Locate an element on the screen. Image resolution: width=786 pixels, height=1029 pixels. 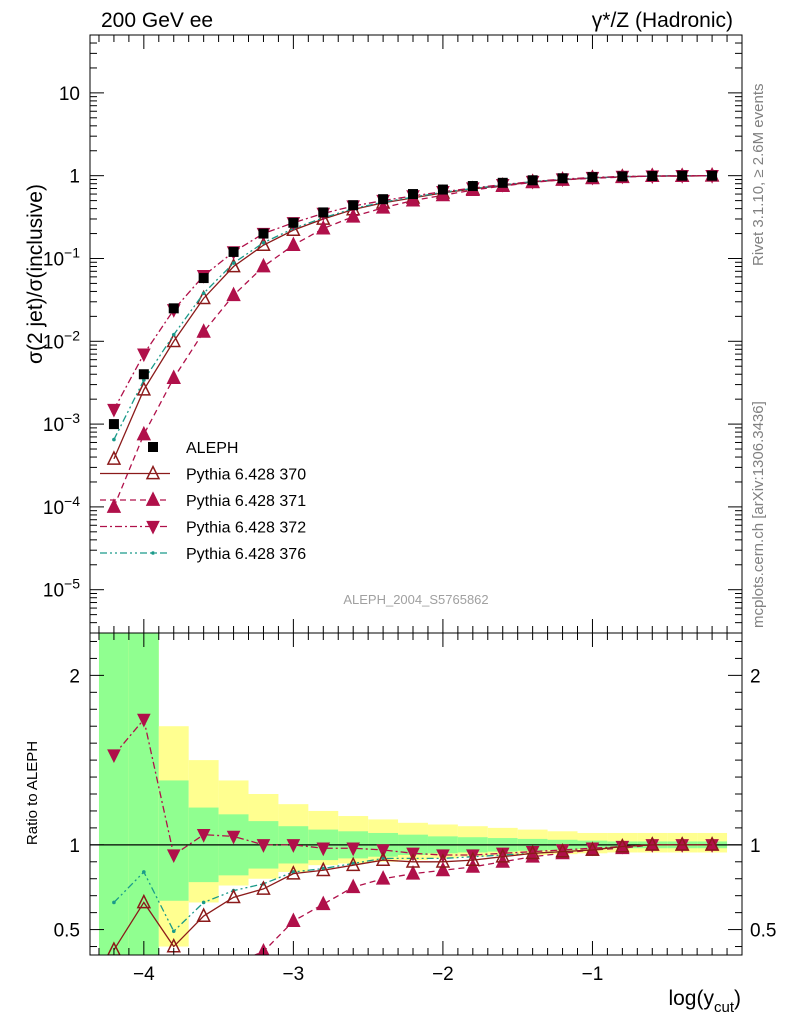
main-ylabel: σ(2 jet)/σ(inclusive) is located at coordinates (35, 274).